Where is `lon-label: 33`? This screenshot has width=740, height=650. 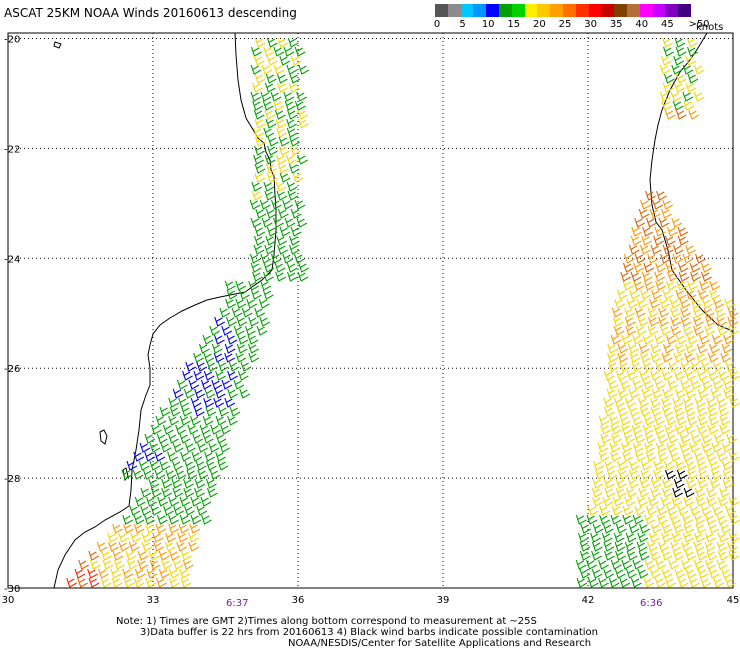 lon-label: 33 is located at coordinates (153, 600).